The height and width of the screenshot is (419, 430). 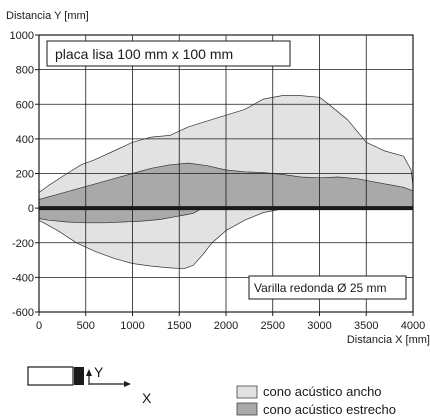 What do you see at coordinates (366, 326) in the screenshot?
I see `x-tick-label: 3500` at bounding box center [366, 326].